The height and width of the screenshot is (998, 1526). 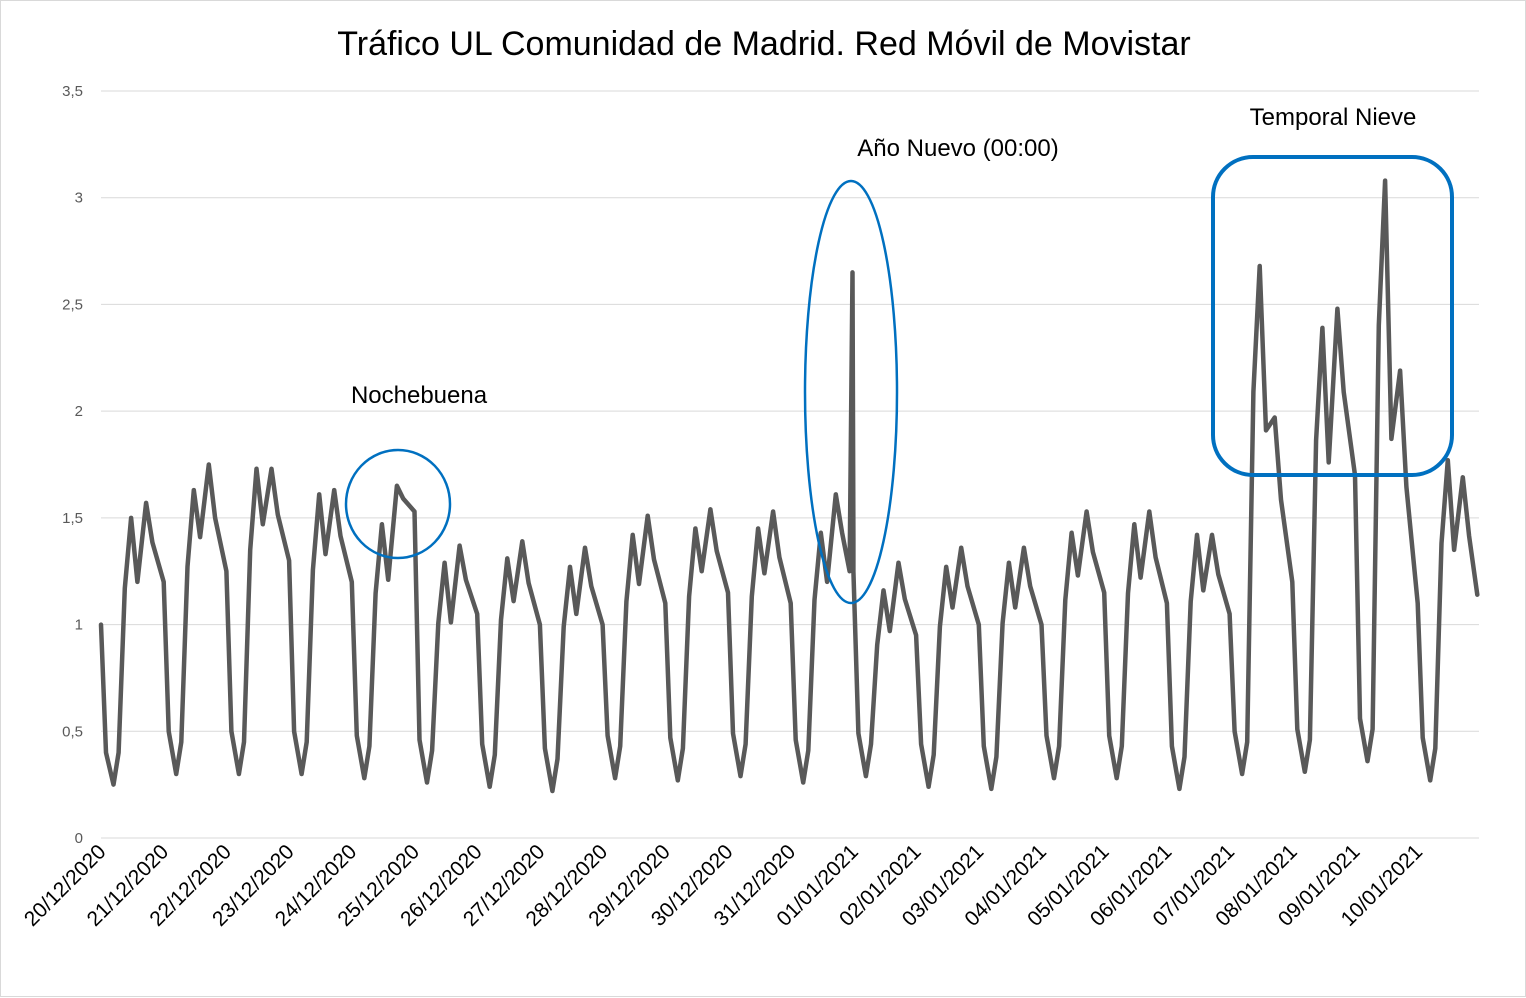 I want to click on annotation-ano-nuevo: Año Nuevo (00:00), so click(x=957, y=148).